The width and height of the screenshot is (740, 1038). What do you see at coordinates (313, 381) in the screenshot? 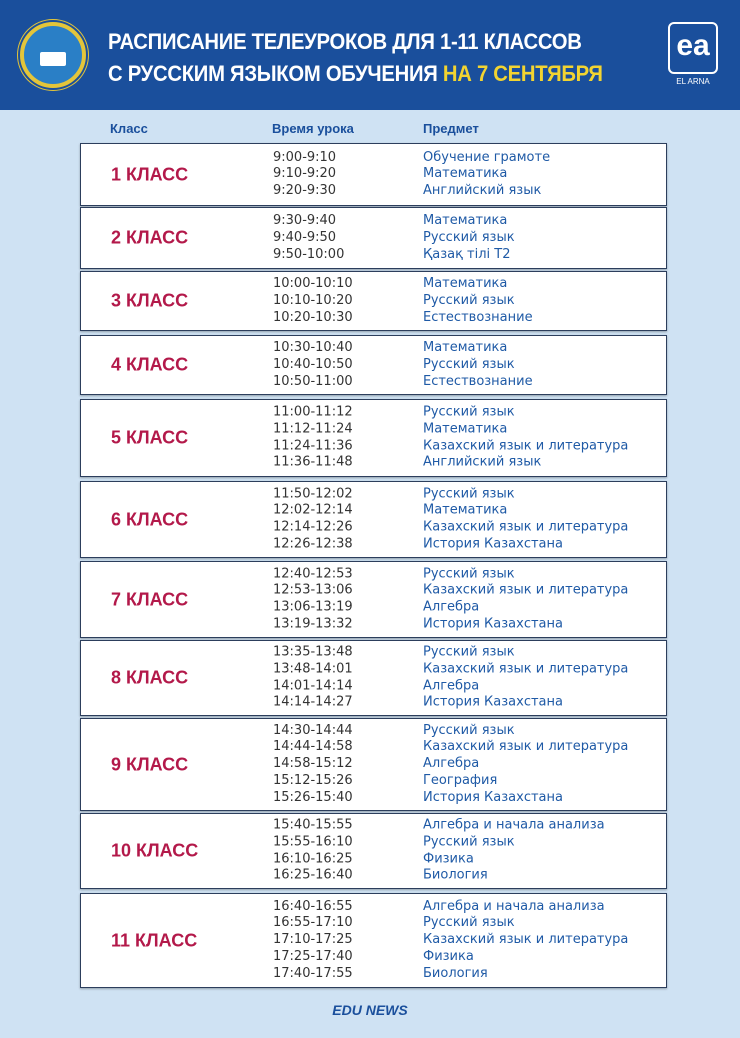
I see `lesson-time: 10:50-11:00` at bounding box center [313, 381].